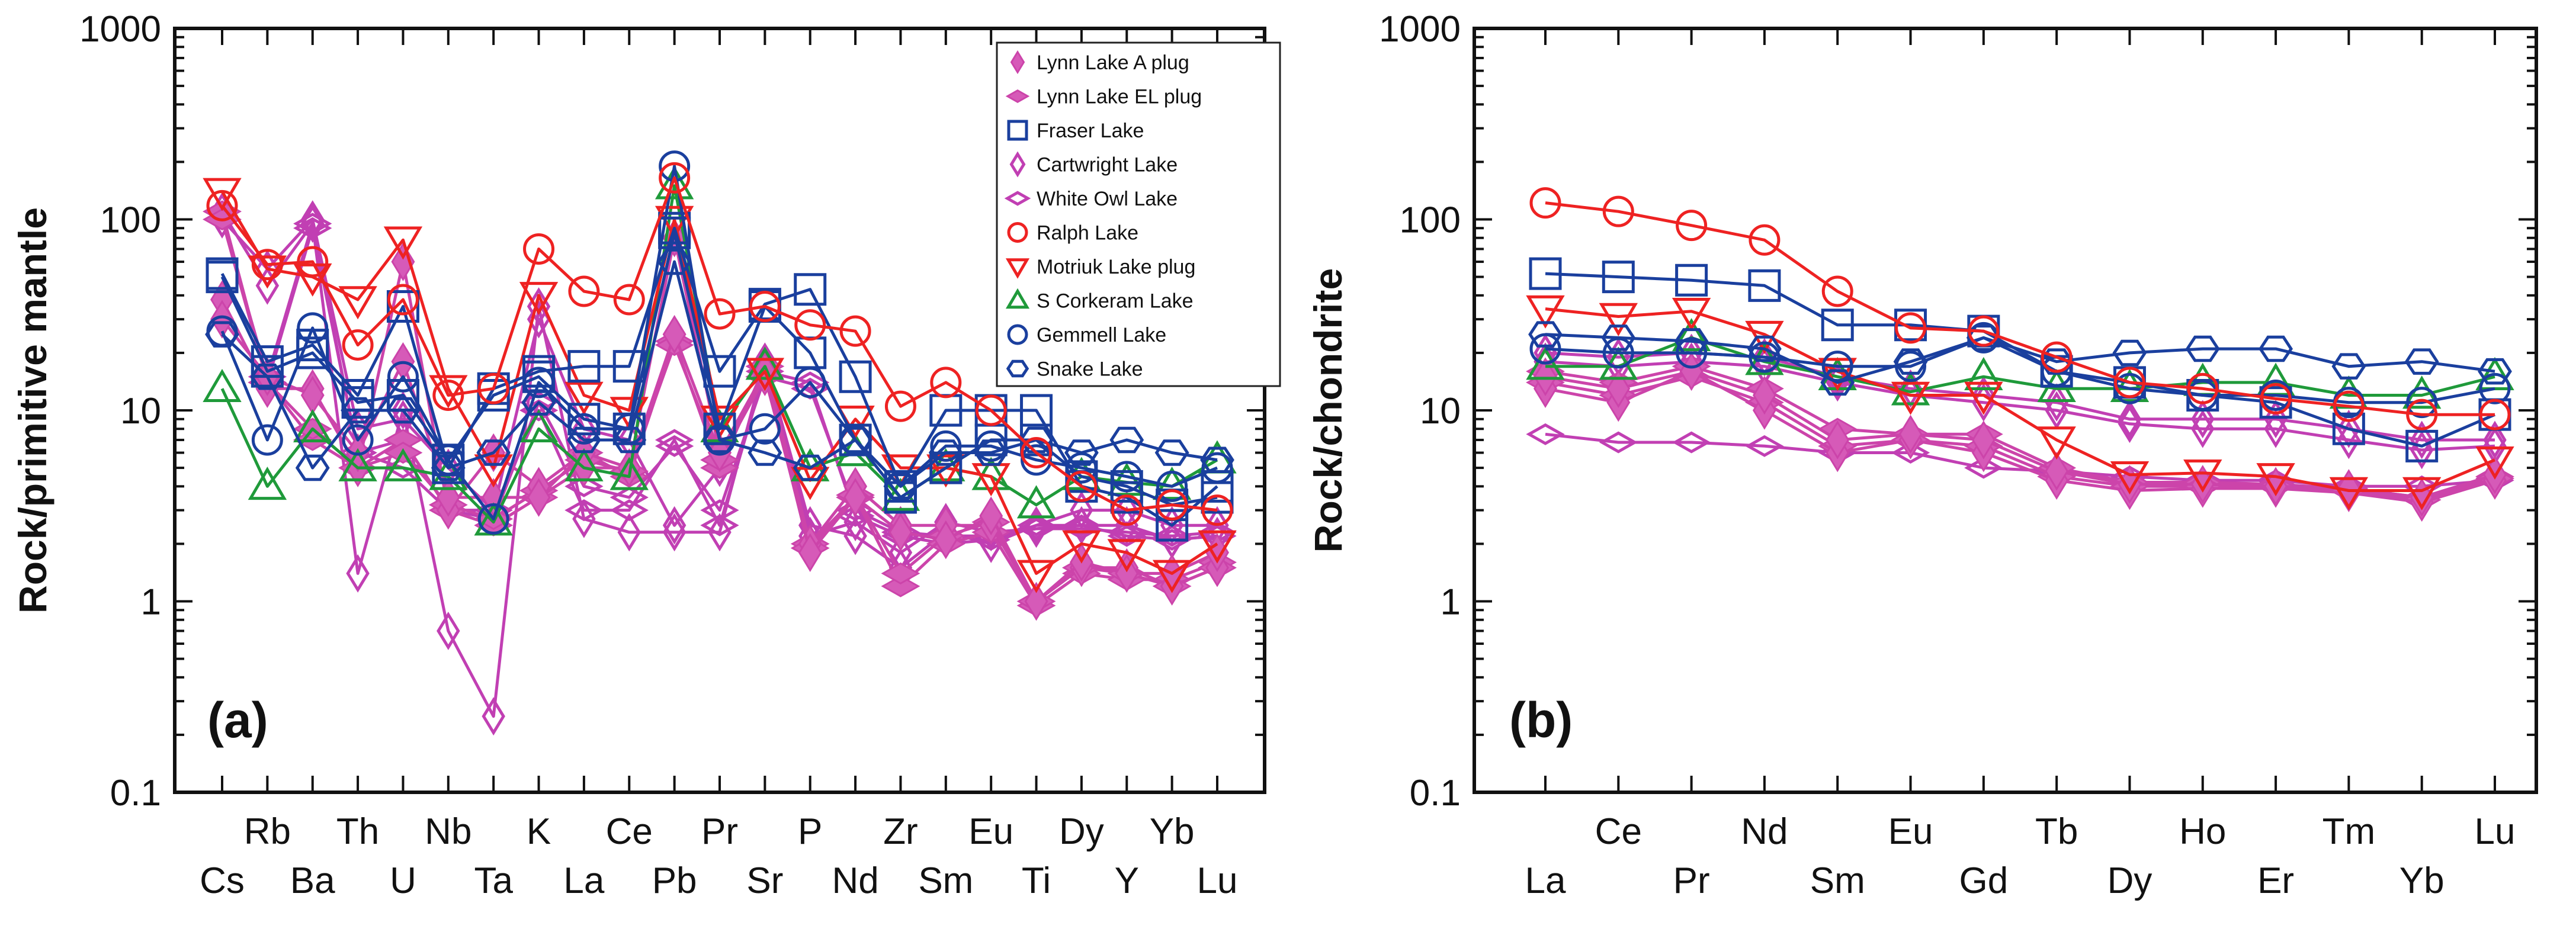 The image size is (2576, 935). What do you see at coordinates (357, 831) in the screenshot?
I see `x-category-label: Th` at bounding box center [357, 831].